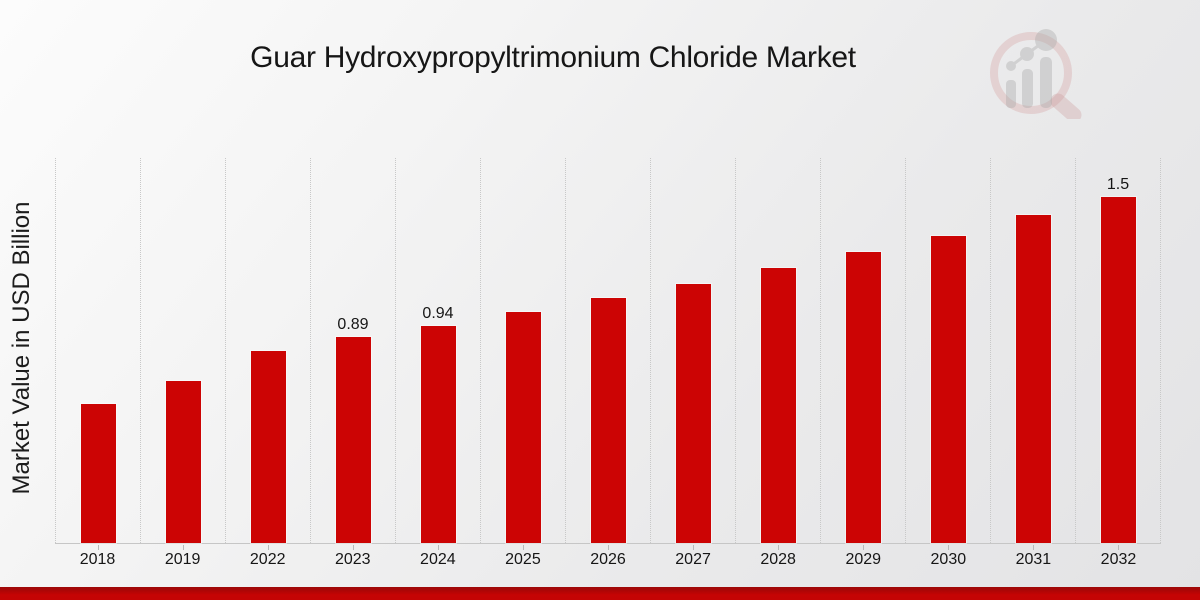  What do you see at coordinates (1033, 557) in the screenshot?
I see `x-axis-tick-label-2031: 2031` at bounding box center [1033, 557].